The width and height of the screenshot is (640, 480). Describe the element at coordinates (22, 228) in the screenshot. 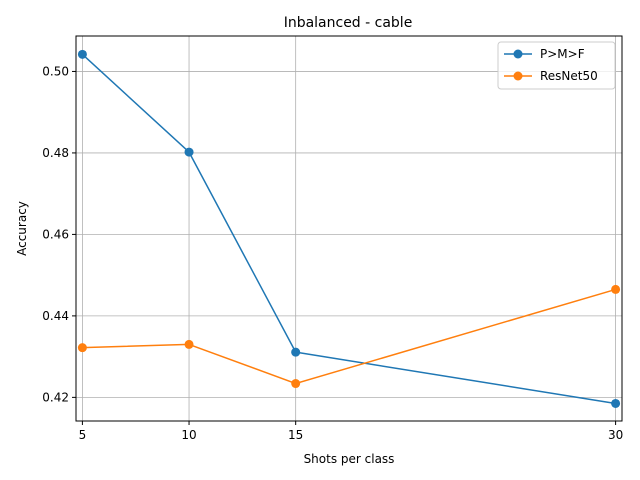

I see `y-axis-label: Accuracy` at that location.